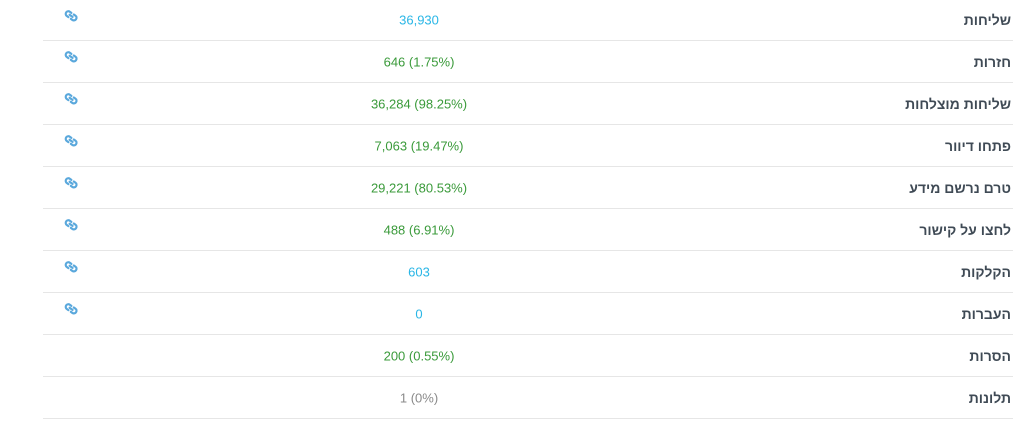 The width and height of the screenshot is (1030, 432). I want to click on row-label: הקלקות, so click(986, 271).